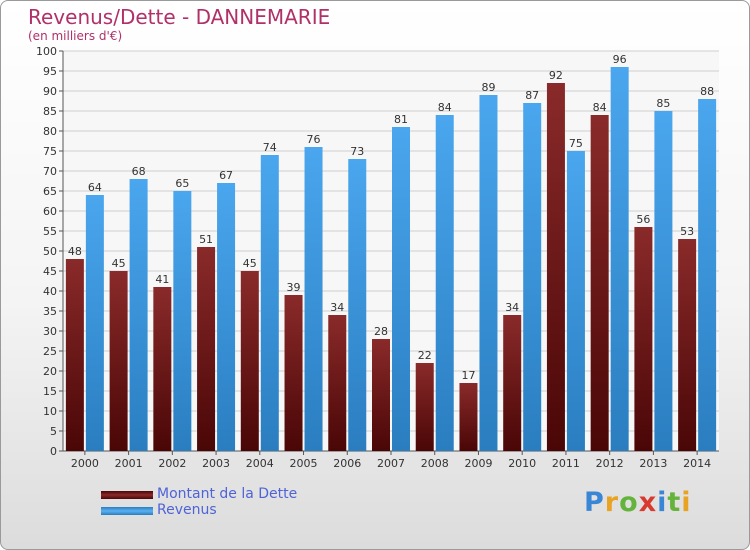 The height and width of the screenshot is (550, 750). What do you see at coordinates (707, 91) in the screenshot?
I see `data-label: 88` at bounding box center [707, 91].